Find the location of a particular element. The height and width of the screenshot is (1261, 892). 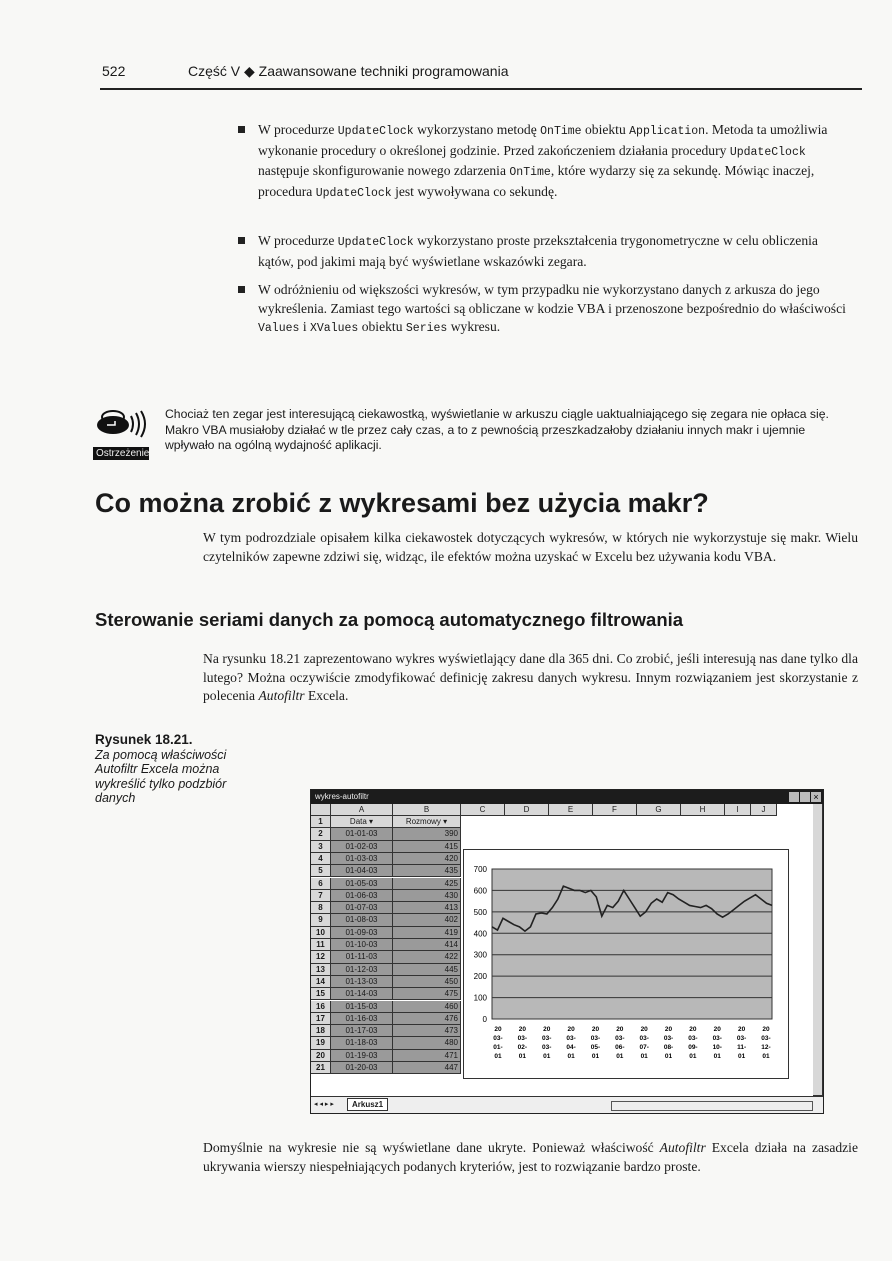

row-header: 13 is located at coordinates (321, 969).